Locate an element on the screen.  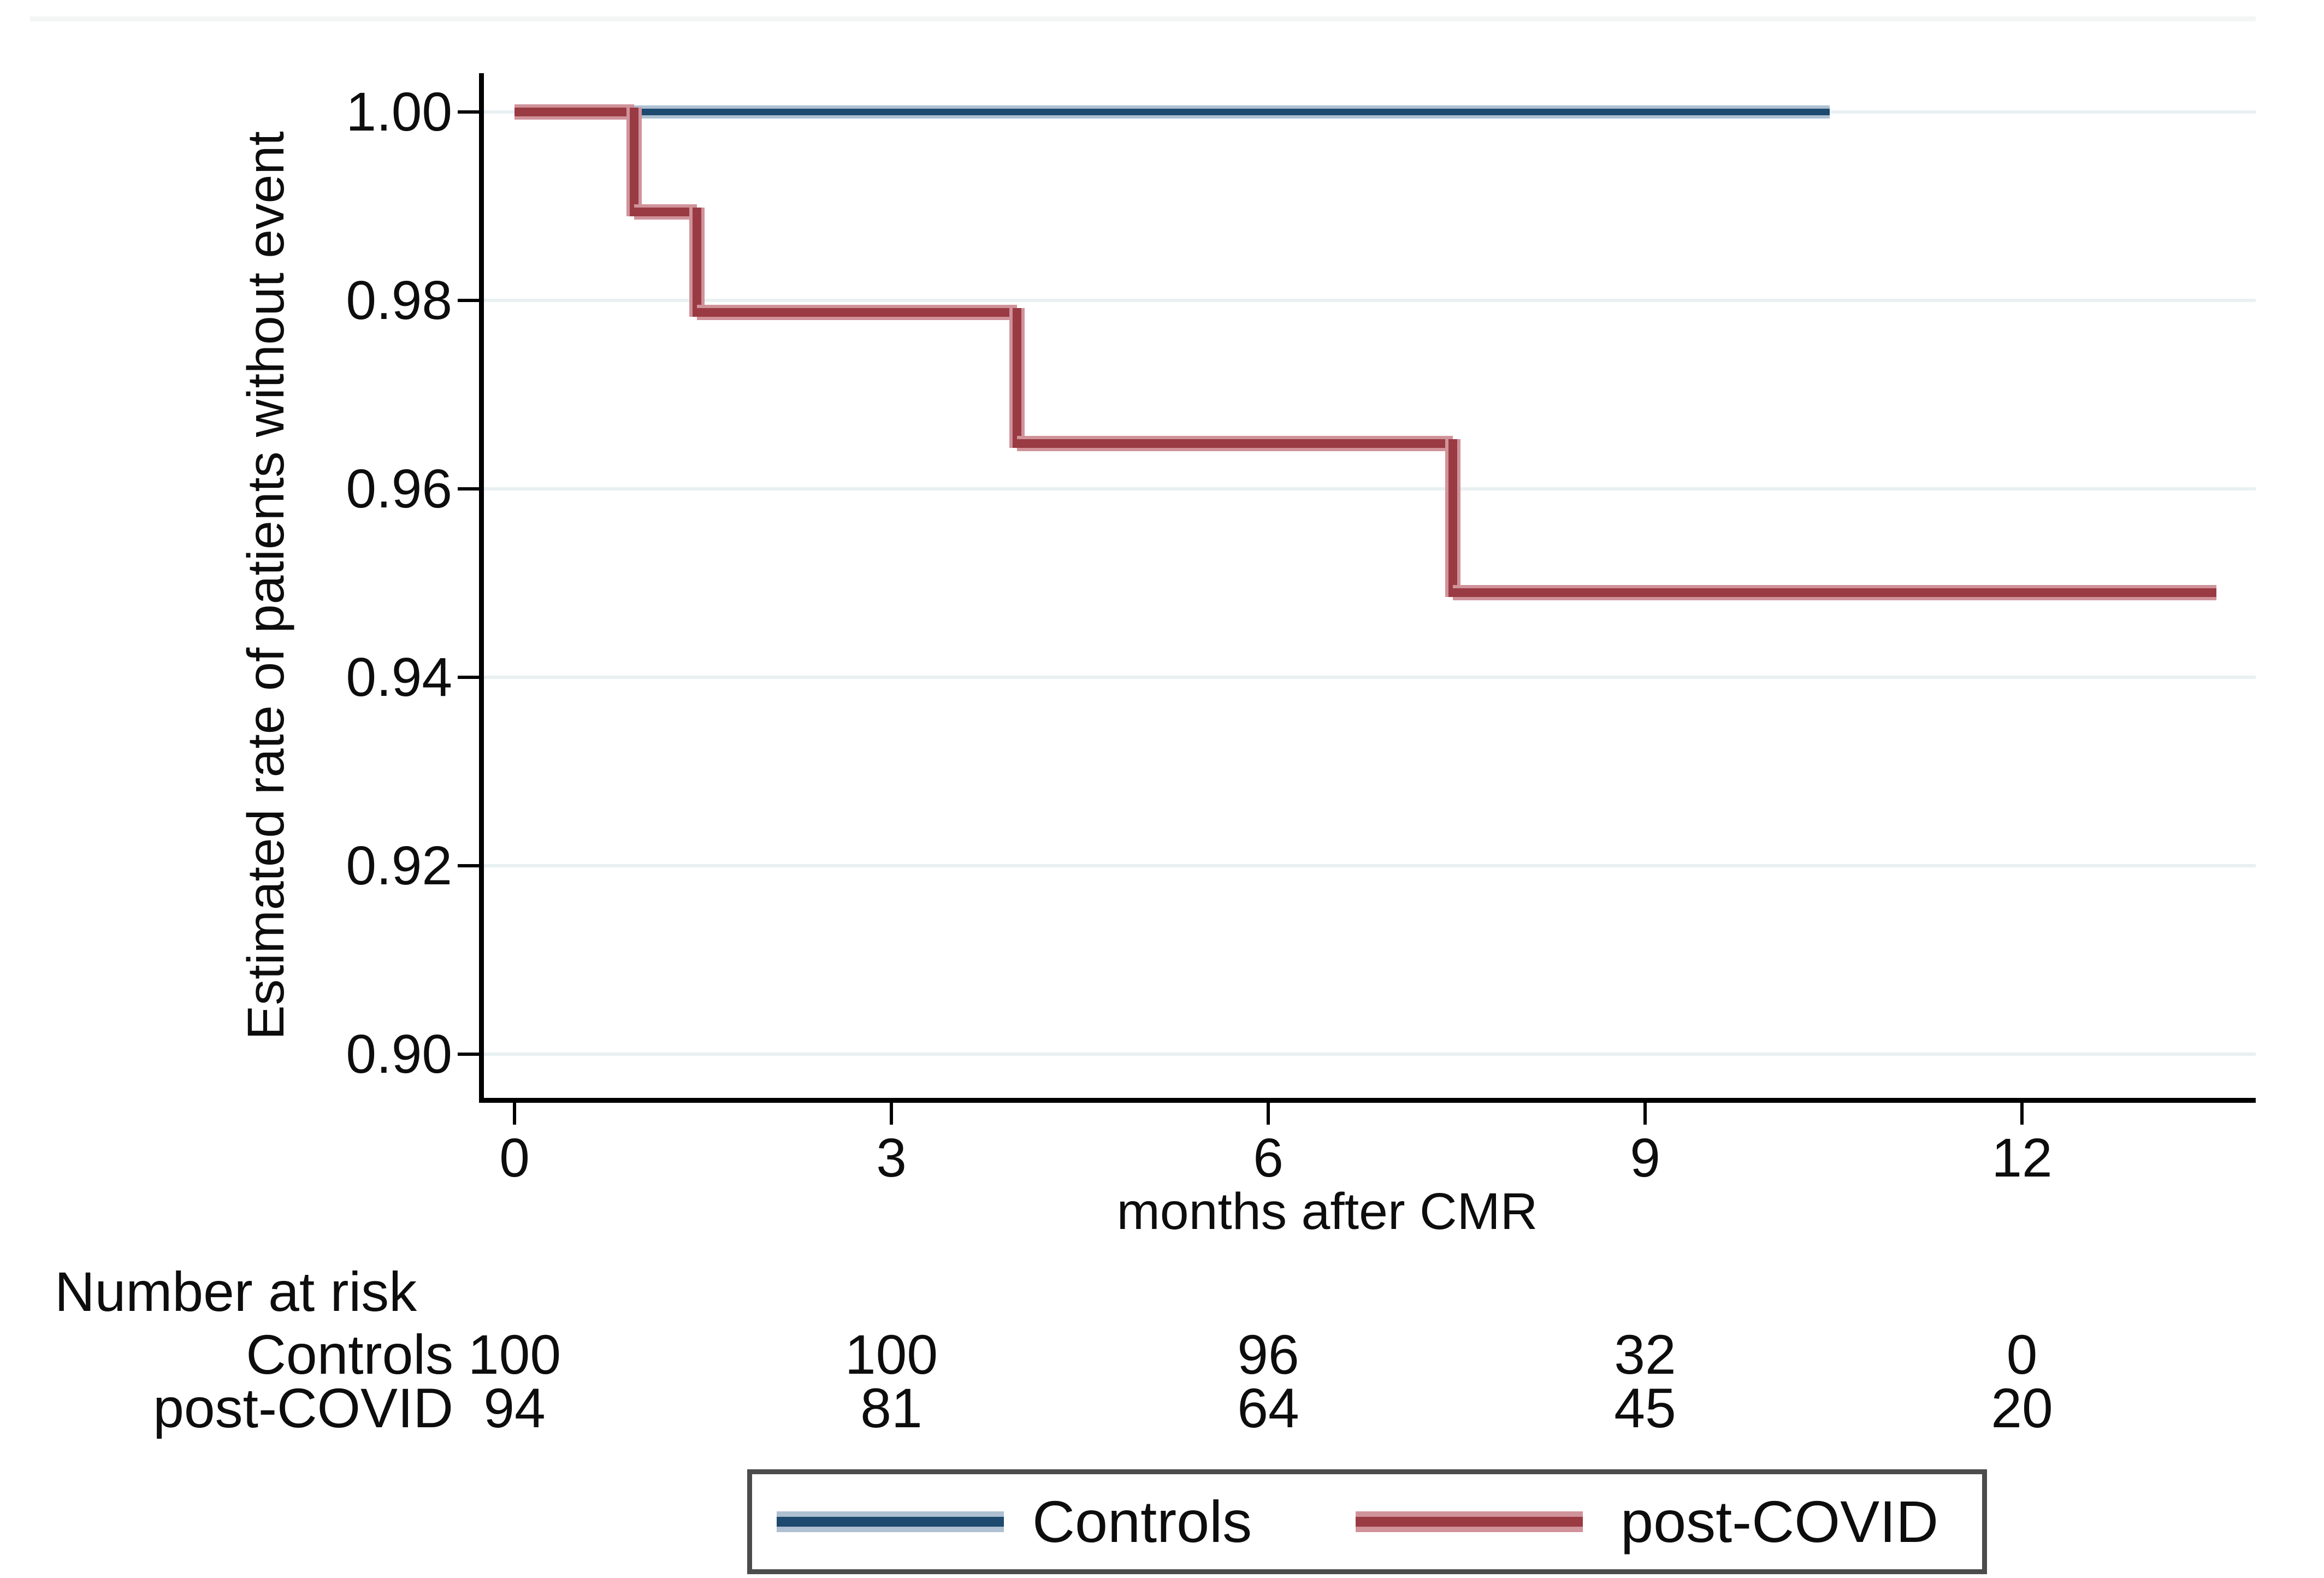
risk-count: 64 is located at coordinates (1268, 1408).